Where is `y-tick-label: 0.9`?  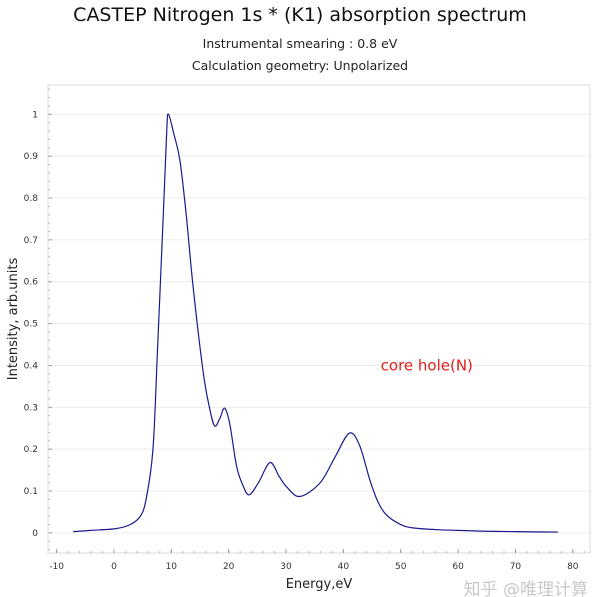 y-tick-label: 0.9 is located at coordinates (31, 157).